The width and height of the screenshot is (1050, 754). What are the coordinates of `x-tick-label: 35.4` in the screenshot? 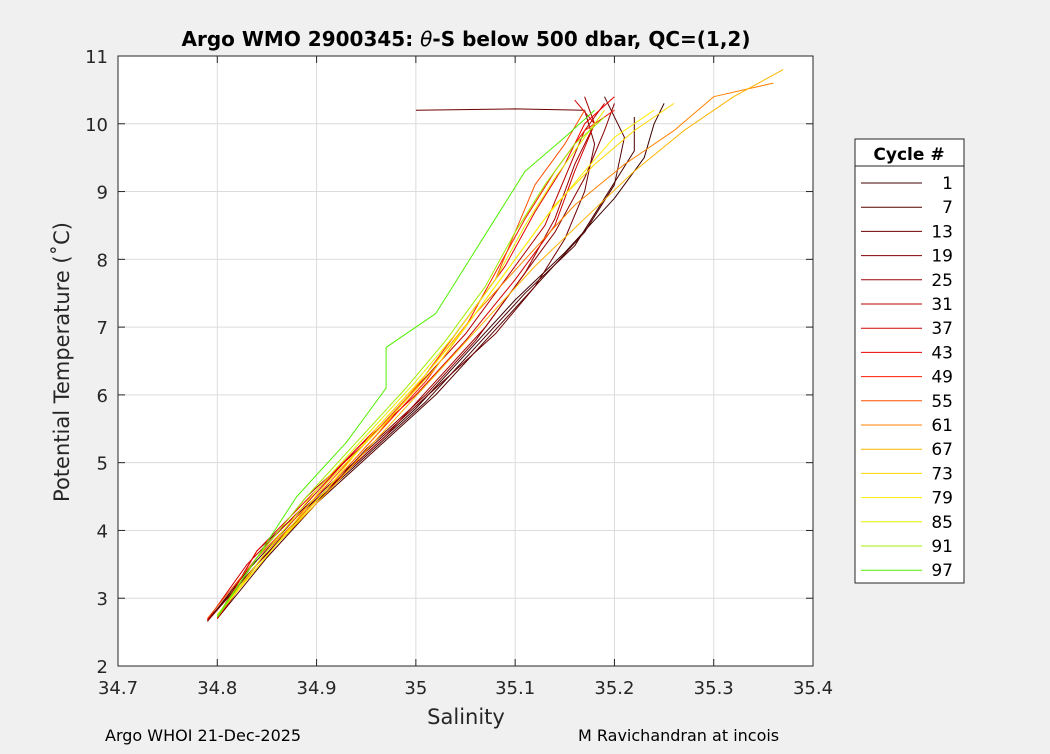 It's located at (813, 688).